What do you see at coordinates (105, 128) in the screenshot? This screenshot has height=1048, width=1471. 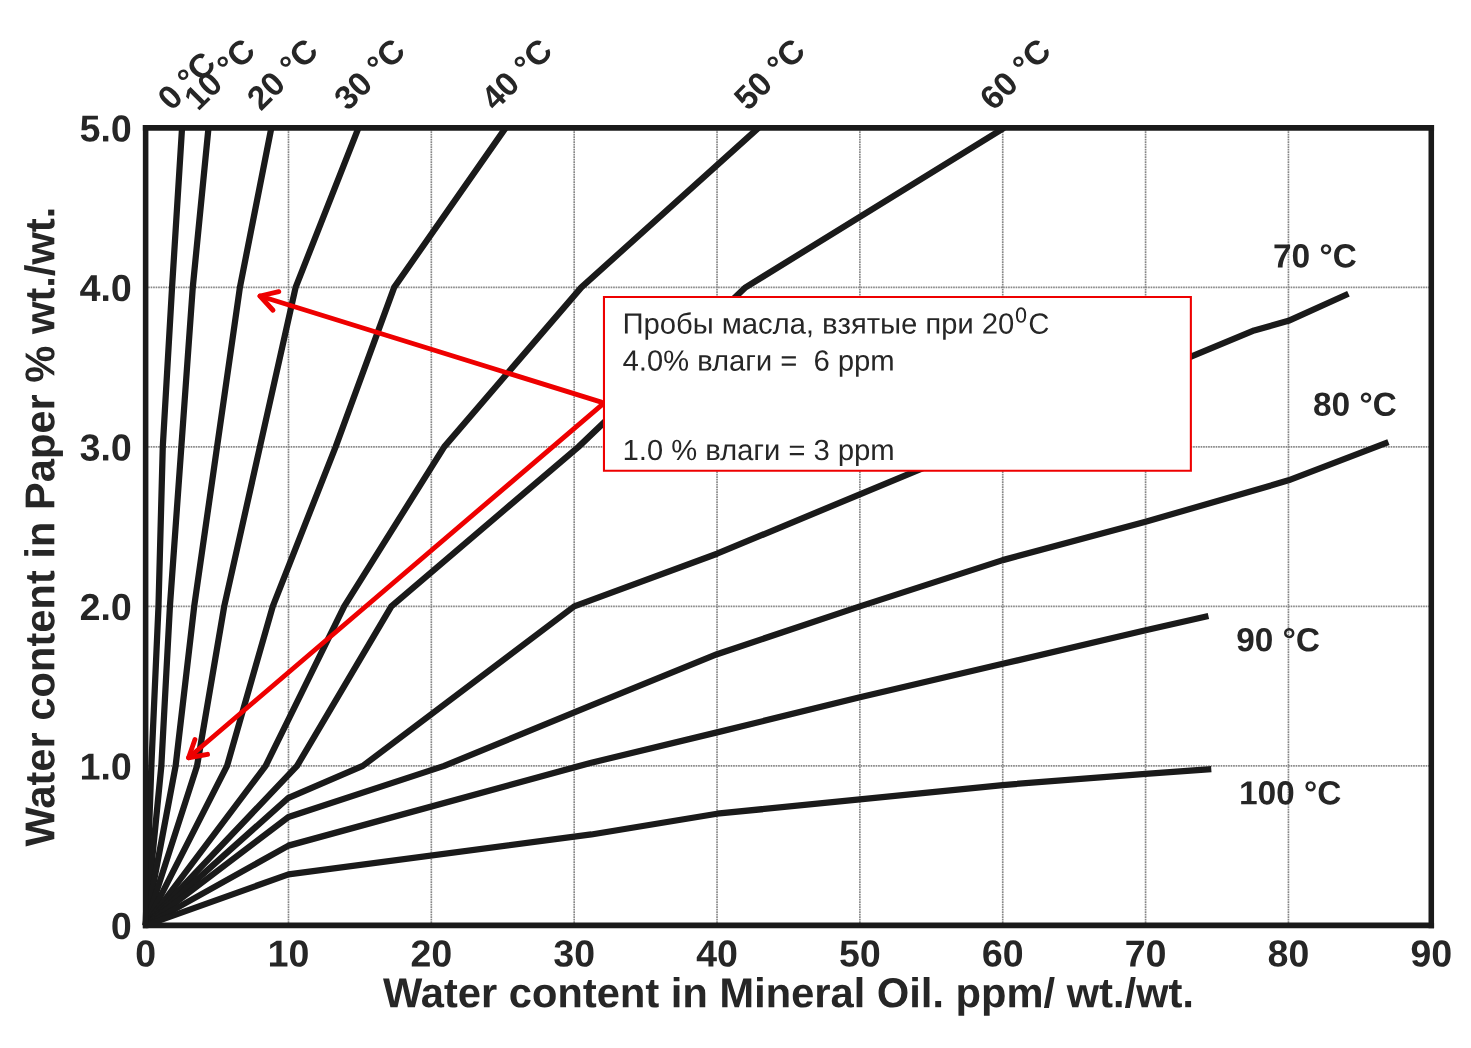 I see `y-tick-label: 5.0` at bounding box center [105, 128].